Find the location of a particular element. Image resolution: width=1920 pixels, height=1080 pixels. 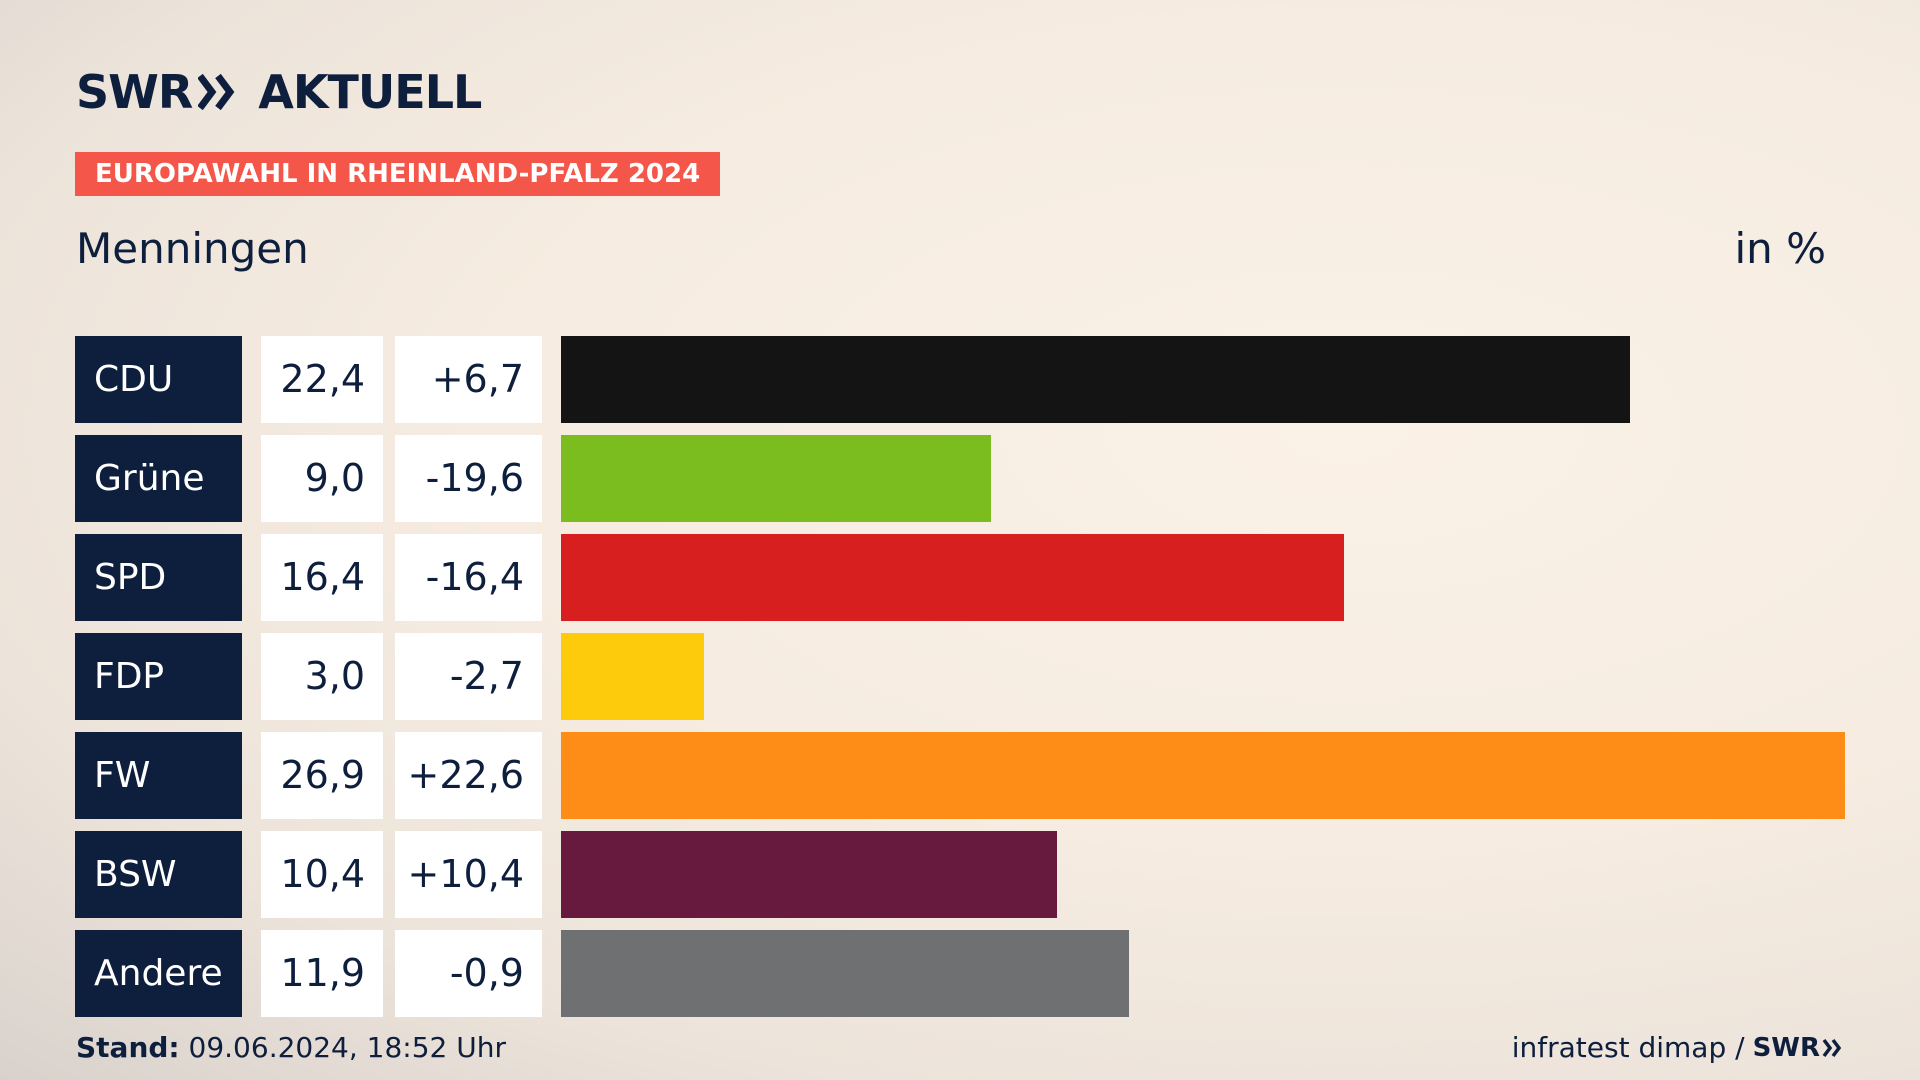

bar-spd is located at coordinates (952, 577).